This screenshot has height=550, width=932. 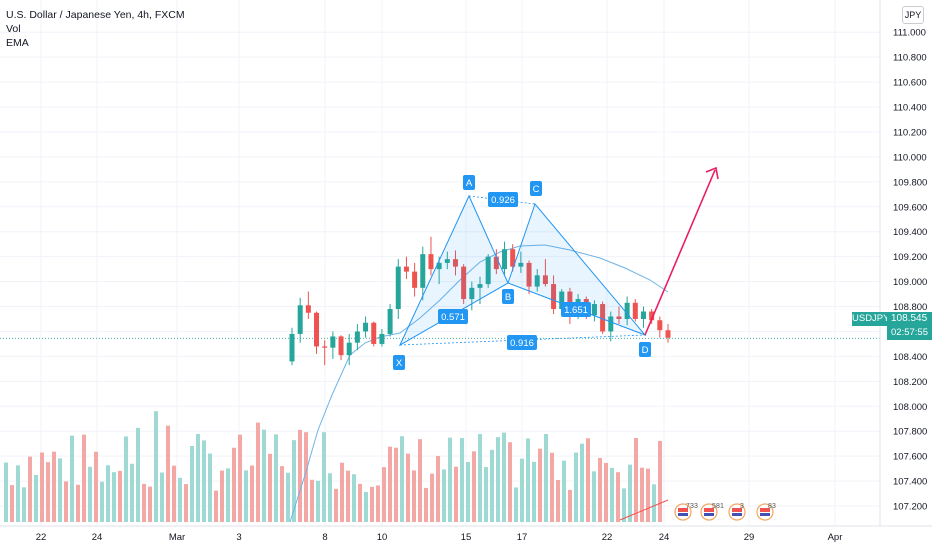 I want to click on pattern-ratio-line, so click(x=454, y=314).